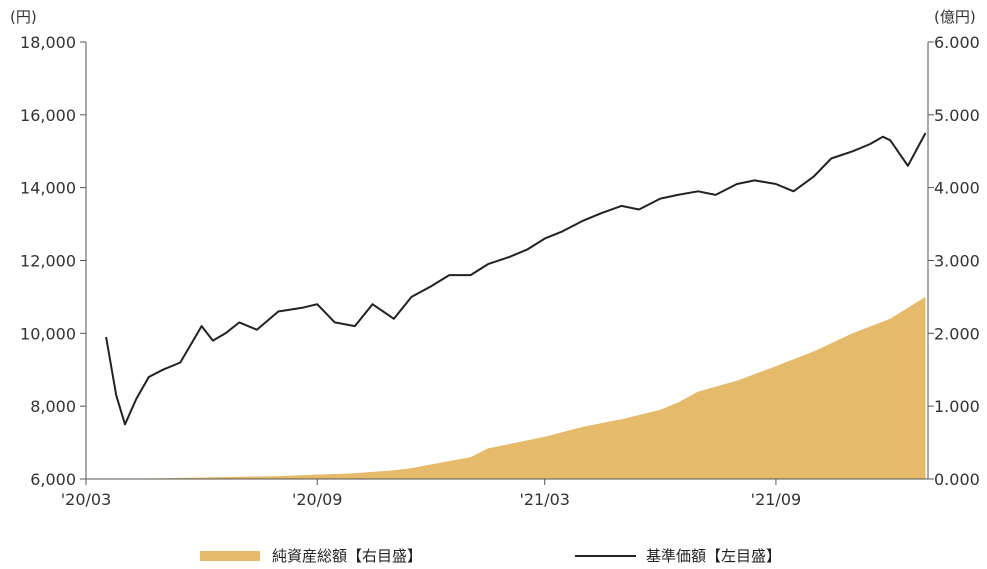  Describe the element at coordinates (955, 17) in the screenshot. I see `right-axis-unit: (億円)` at that location.